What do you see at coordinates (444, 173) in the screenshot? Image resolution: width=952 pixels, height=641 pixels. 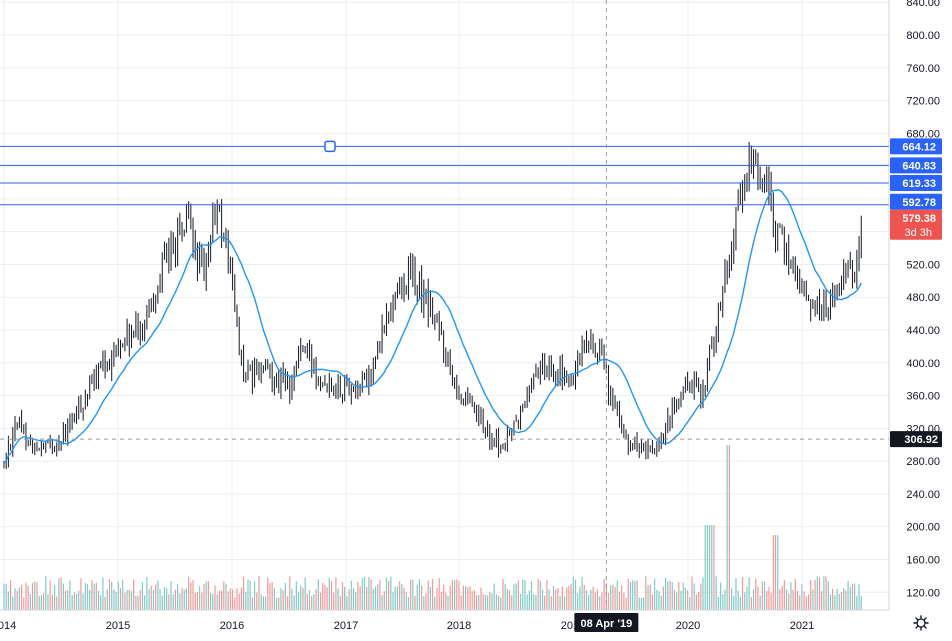 I see `horizontal-price-lines` at bounding box center [444, 173].